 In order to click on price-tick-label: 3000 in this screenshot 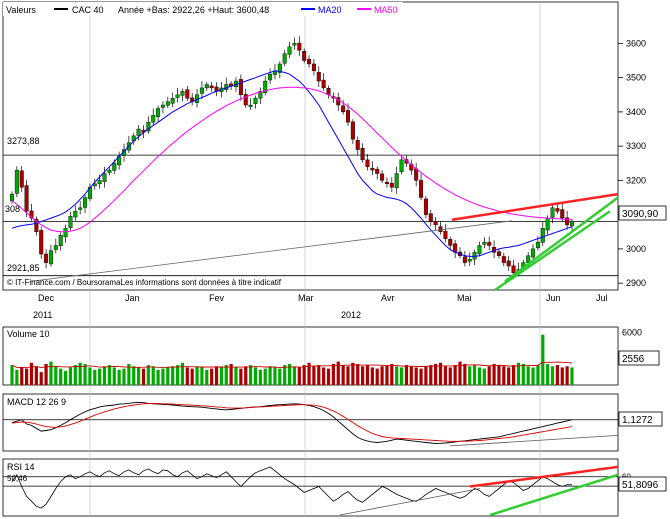, I will do `click(636, 249)`.